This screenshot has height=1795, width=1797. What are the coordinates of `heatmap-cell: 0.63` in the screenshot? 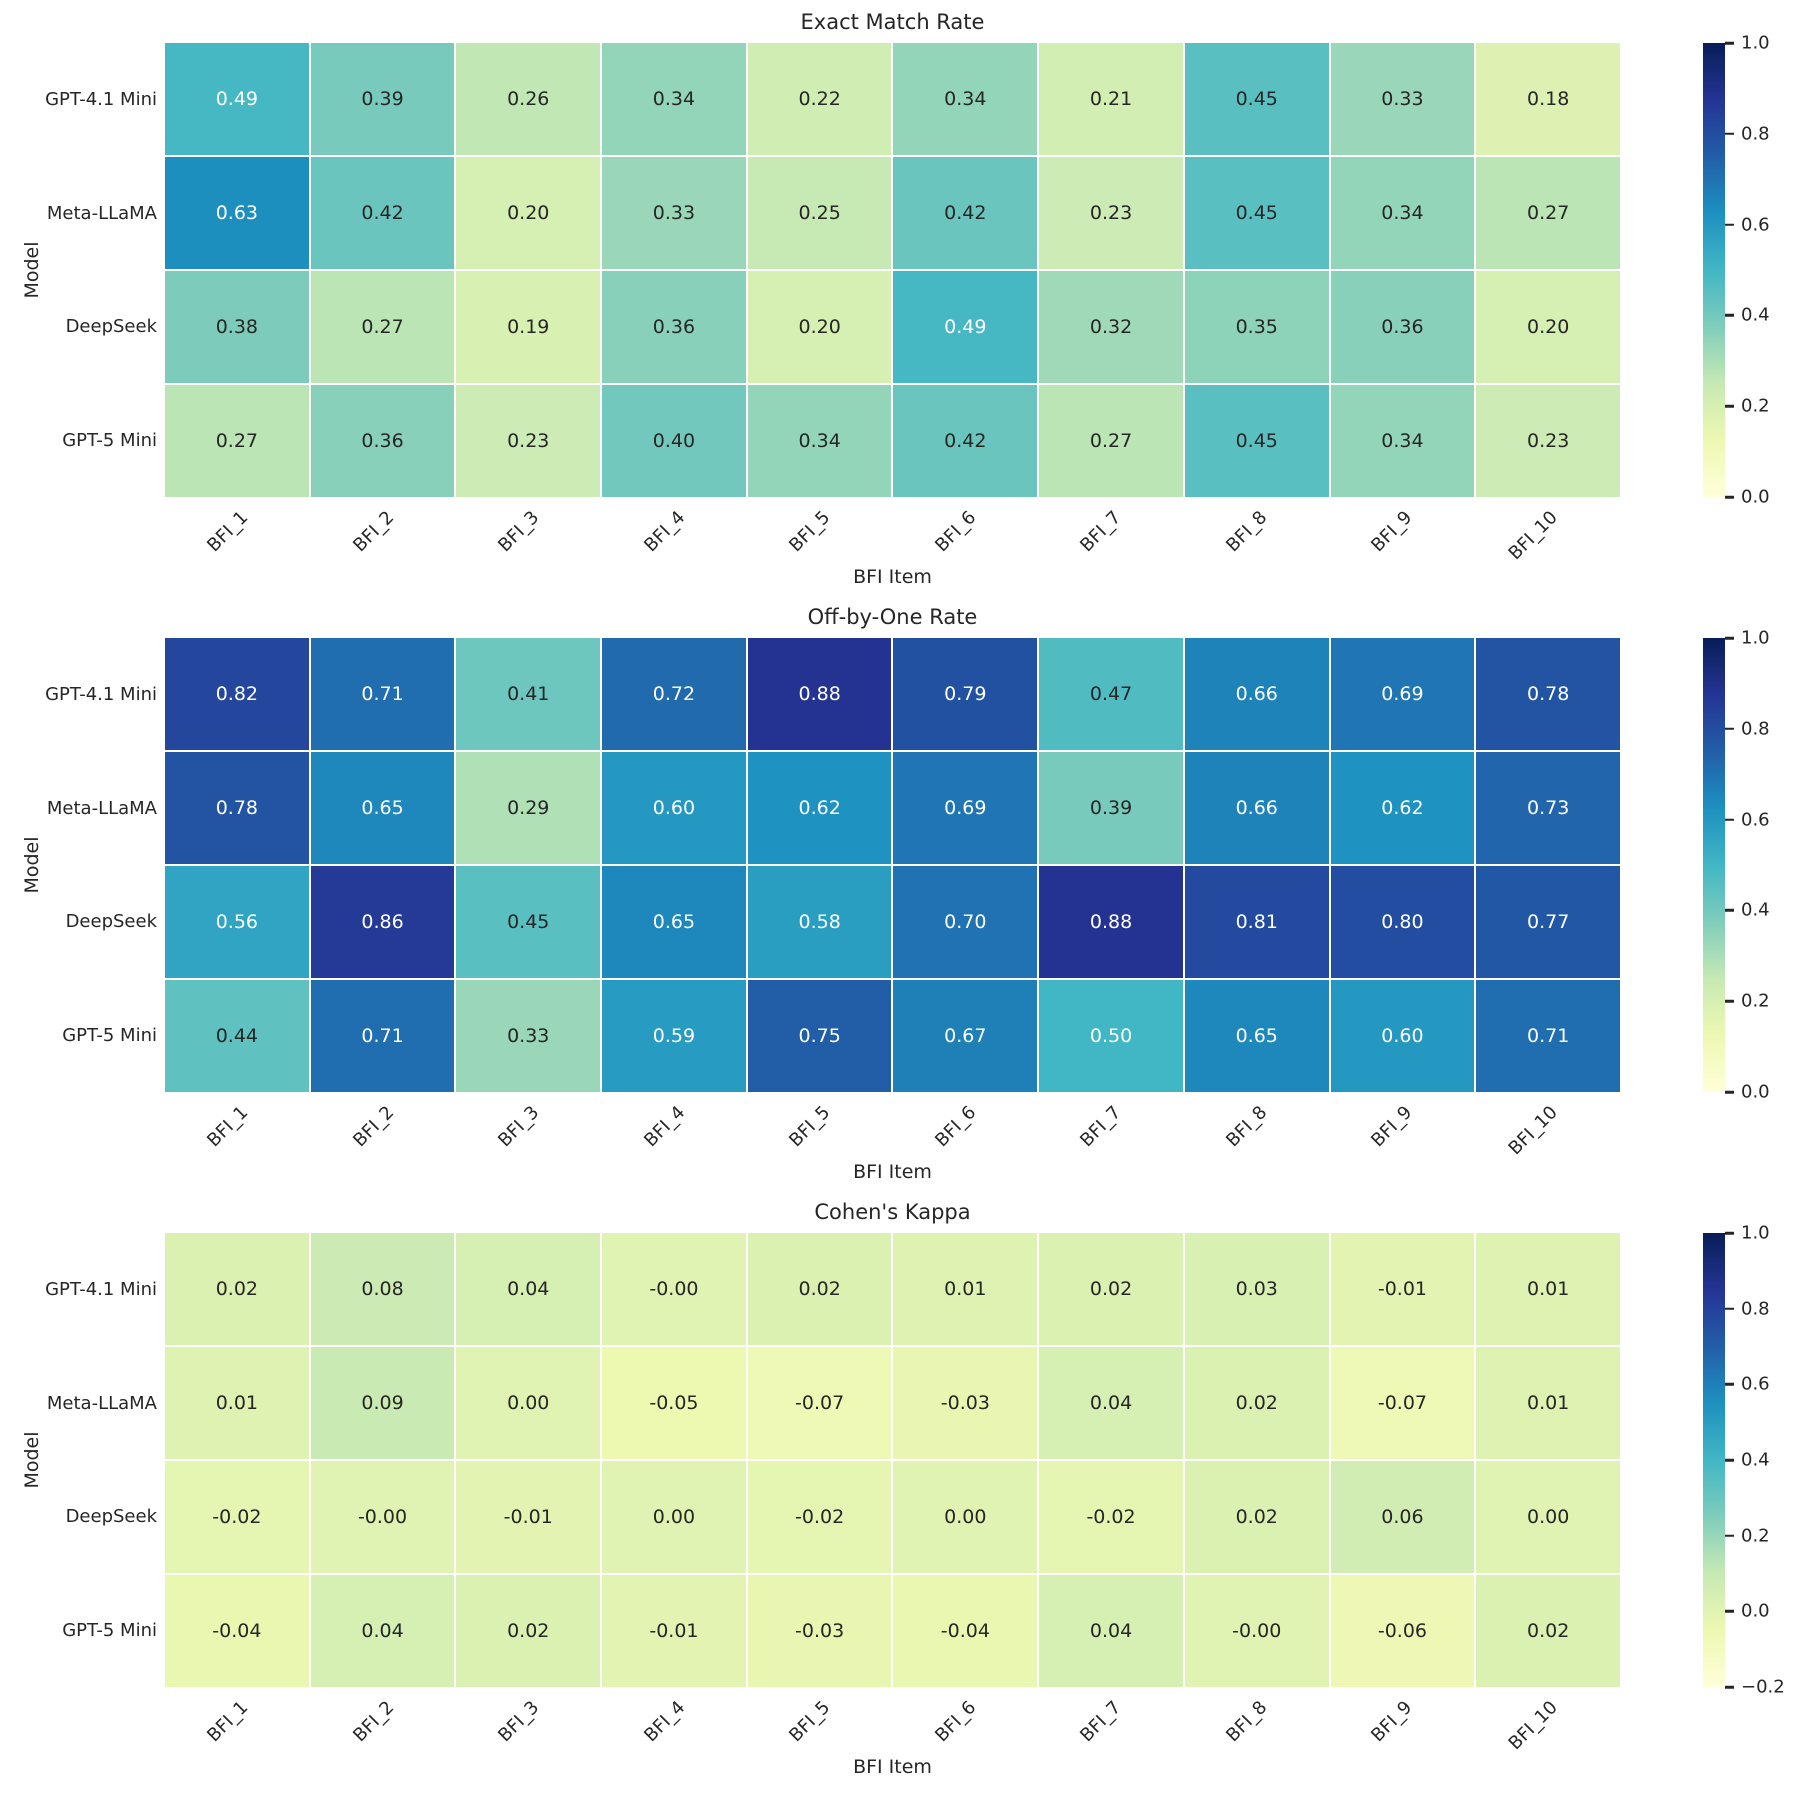 It's located at (237, 213).